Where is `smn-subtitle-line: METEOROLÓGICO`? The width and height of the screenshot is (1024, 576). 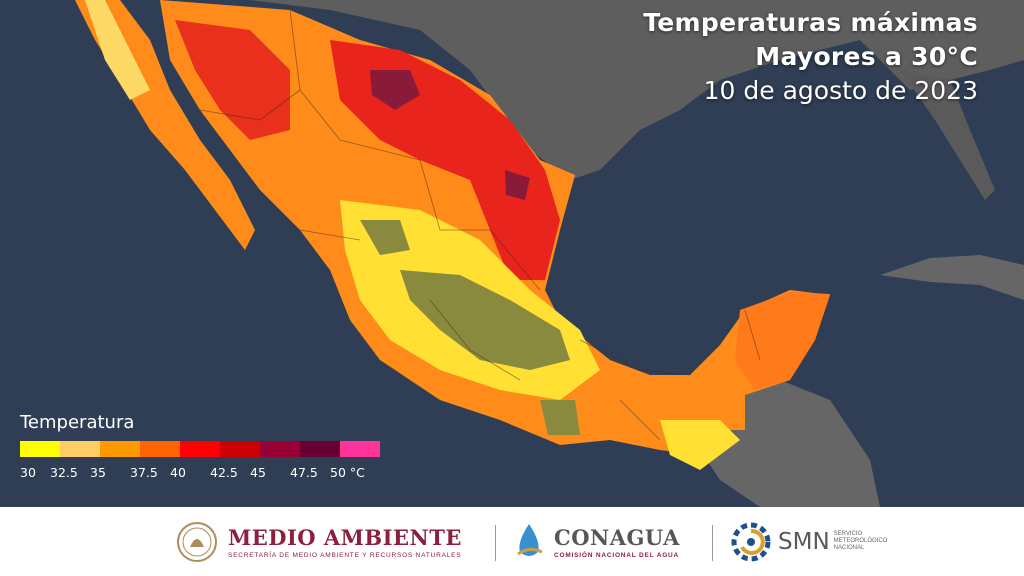 smn-subtitle-line: METEOROLÓGICO is located at coordinates (860, 541).